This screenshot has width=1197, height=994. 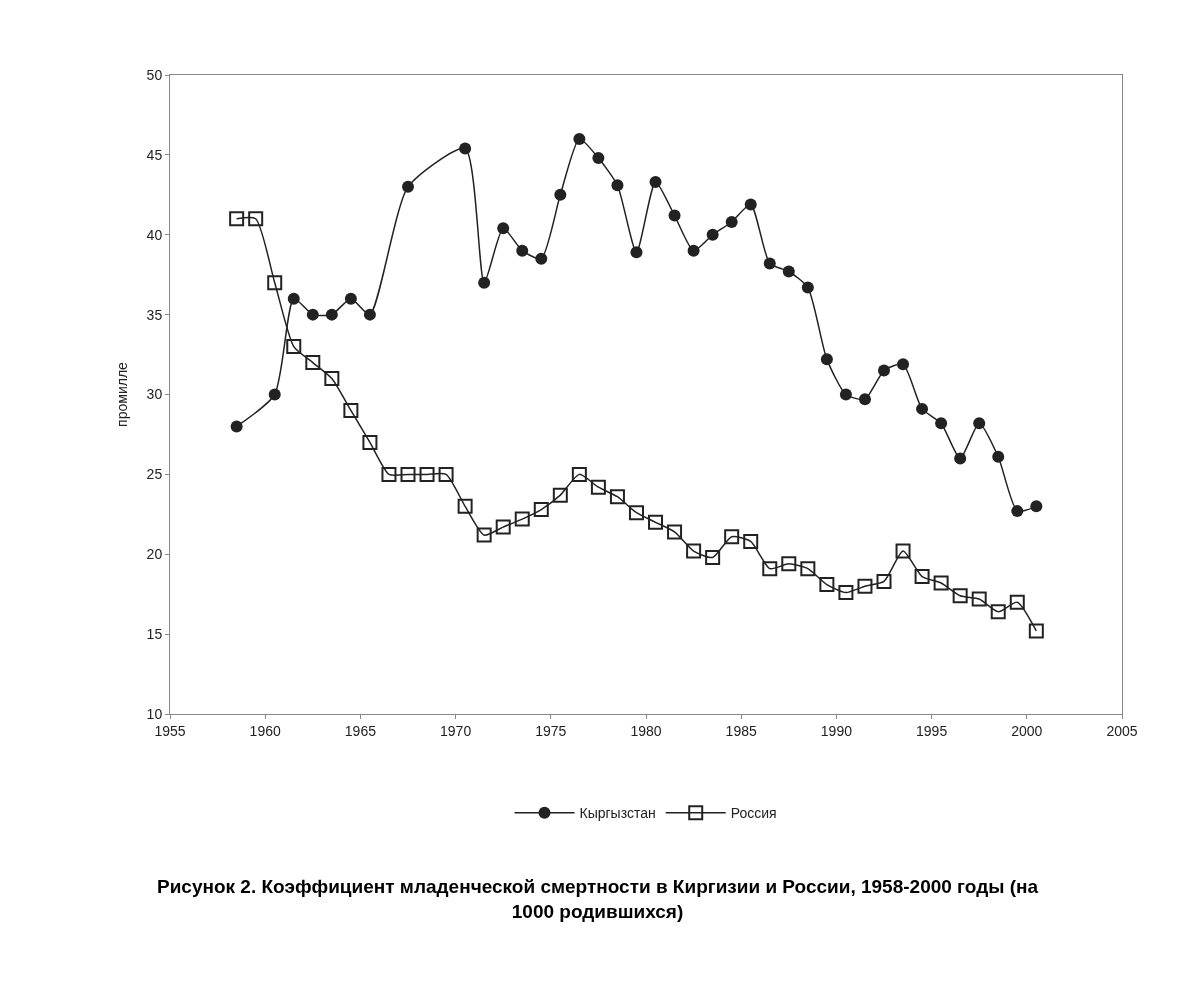 What do you see at coordinates (456, 730) in the screenshot?
I see `x-tick-label: 1970` at bounding box center [456, 730].